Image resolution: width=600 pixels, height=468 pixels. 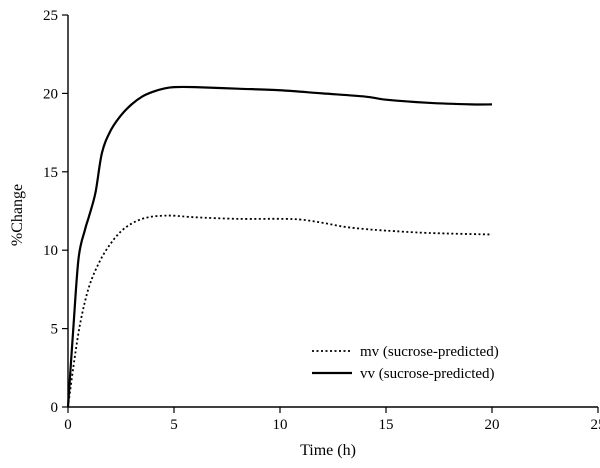 I want to click on x-tick-label: 10, so click(x=280, y=425).